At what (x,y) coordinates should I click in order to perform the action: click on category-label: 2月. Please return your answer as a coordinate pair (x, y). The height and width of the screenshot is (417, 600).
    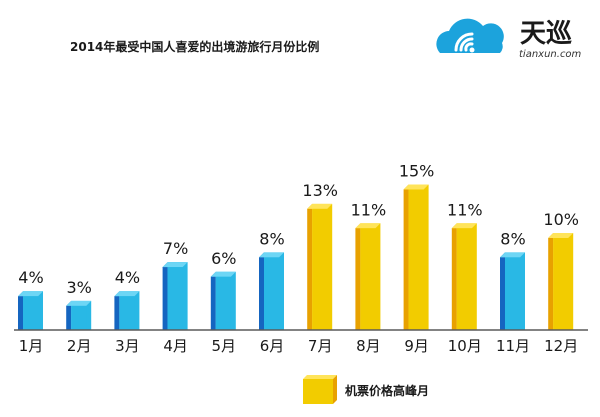
    Looking at the image, I should click on (79, 346).